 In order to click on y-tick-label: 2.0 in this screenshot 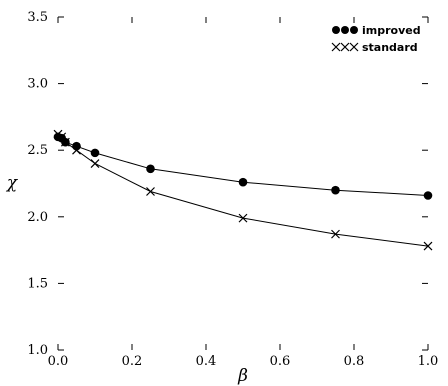, I will do `click(37, 217)`.